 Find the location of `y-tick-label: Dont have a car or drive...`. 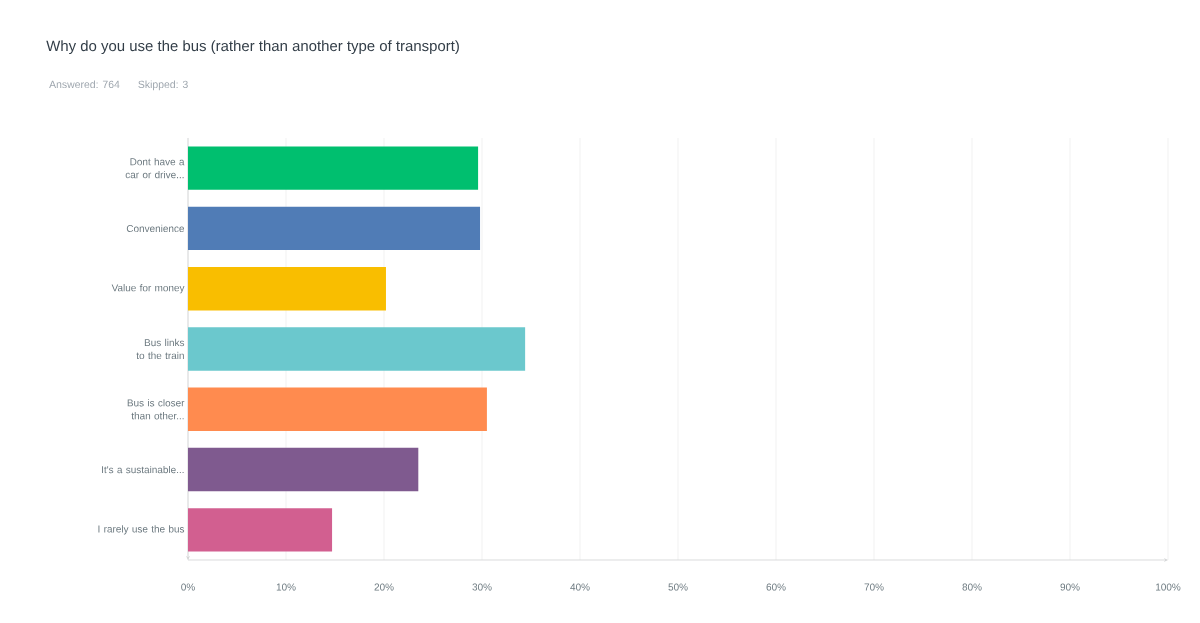

y-tick-label: Dont have a car or drive... is located at coordinates (155, 168).